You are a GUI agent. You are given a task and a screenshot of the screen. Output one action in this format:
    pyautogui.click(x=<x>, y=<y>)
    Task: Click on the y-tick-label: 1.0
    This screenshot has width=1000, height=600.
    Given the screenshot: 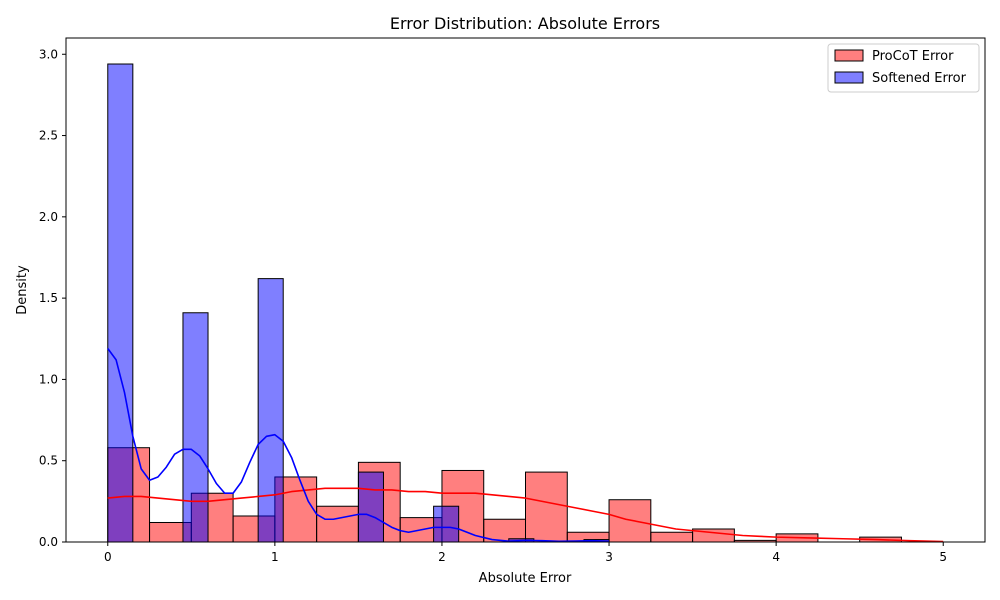 What is the action you would take?
    pyautogui.click(x=48, y=379)
    